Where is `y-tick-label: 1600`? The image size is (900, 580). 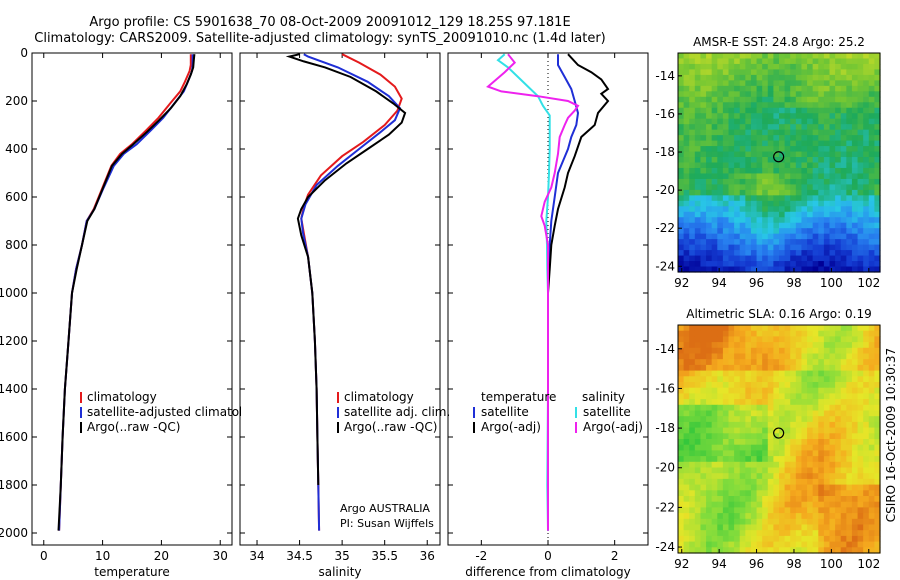 y-tick-label: 1600 is located at coordinates (14, 437).